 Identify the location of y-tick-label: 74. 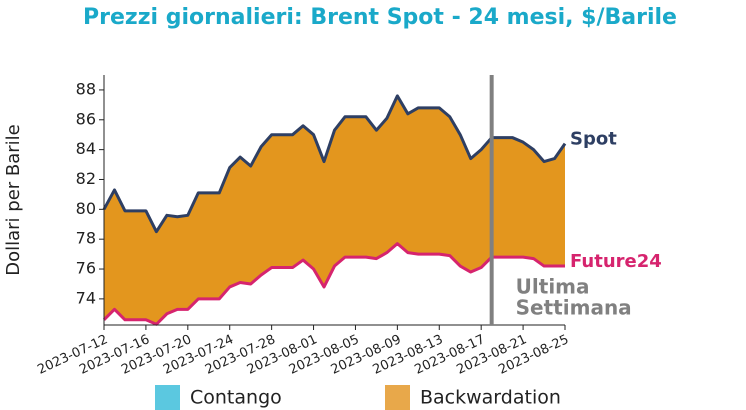
(86, 297).